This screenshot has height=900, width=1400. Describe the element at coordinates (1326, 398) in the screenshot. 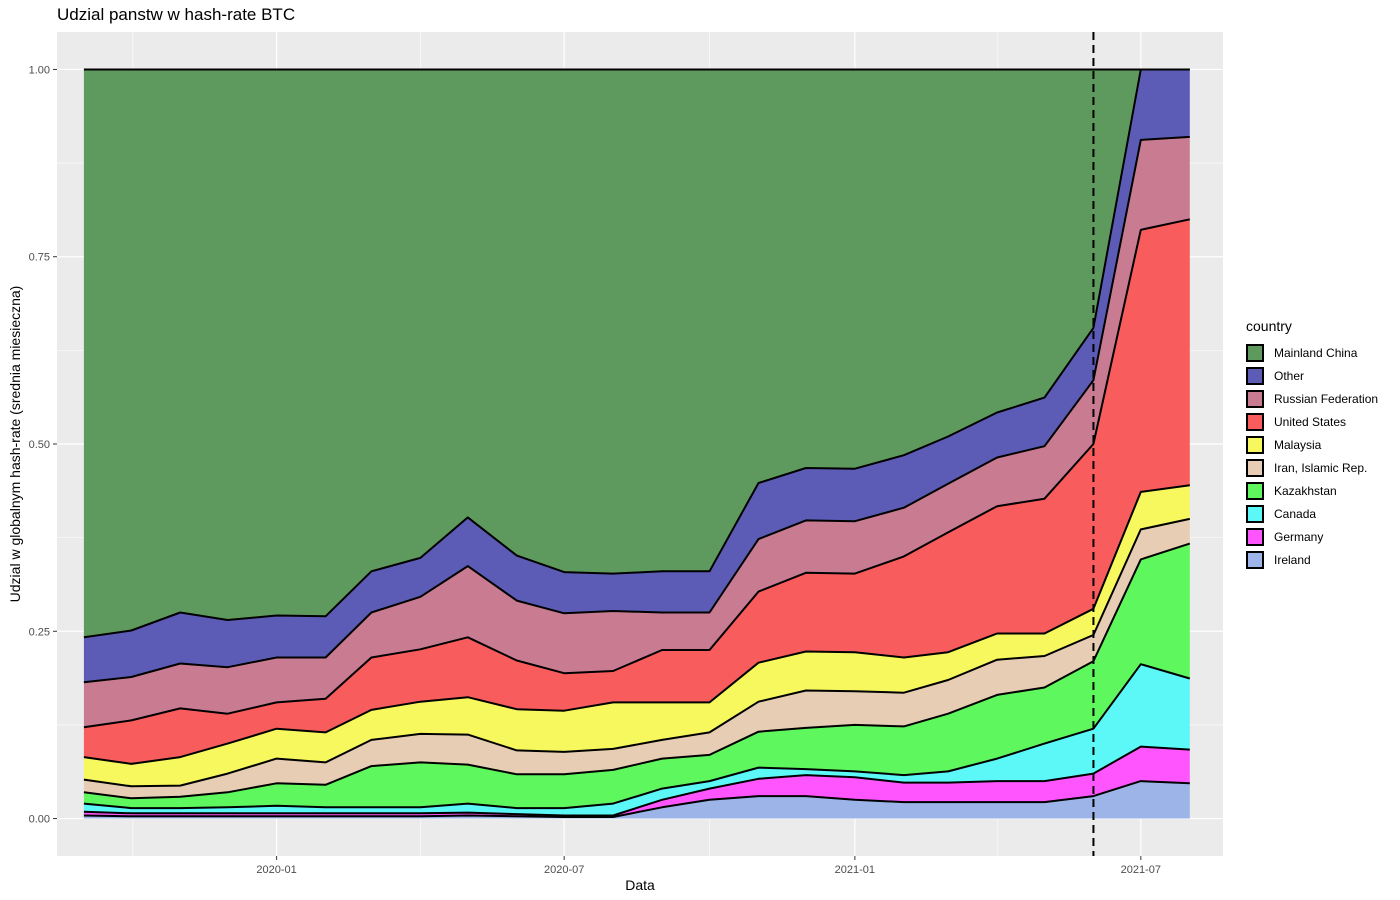

I see `legend-label: Russian Federation` at that location.